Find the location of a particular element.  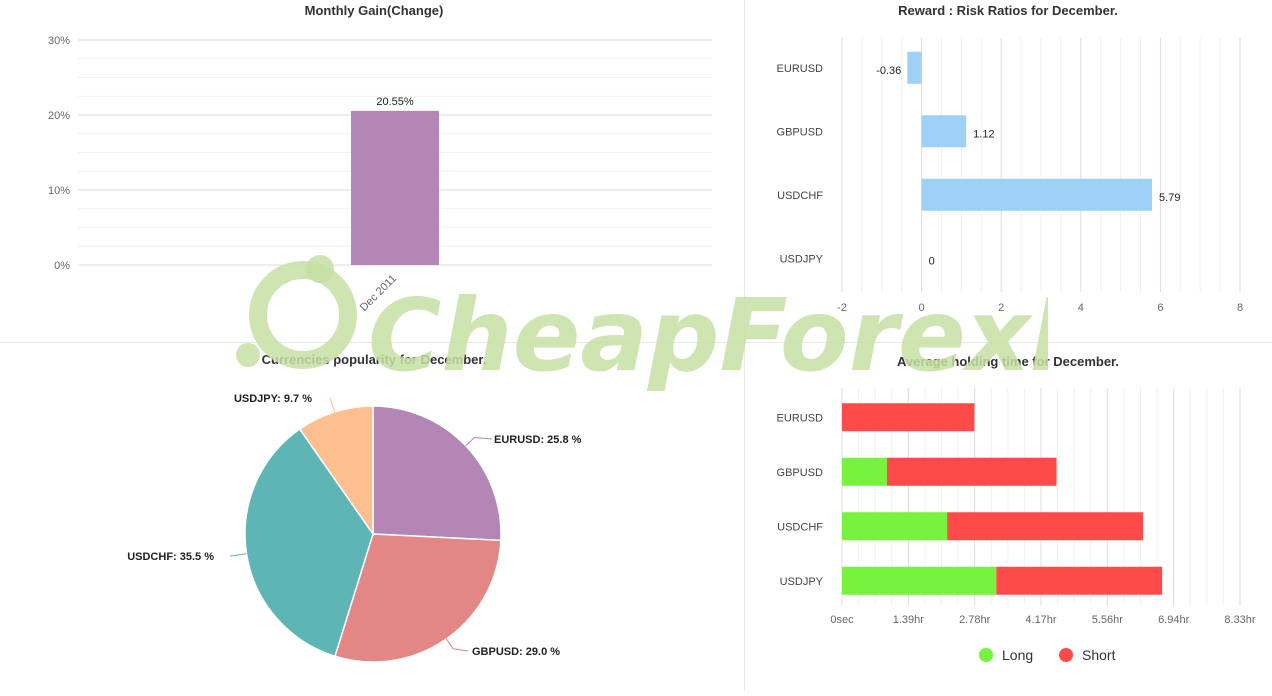

vertical-divider is located at coordinates (744, 345).